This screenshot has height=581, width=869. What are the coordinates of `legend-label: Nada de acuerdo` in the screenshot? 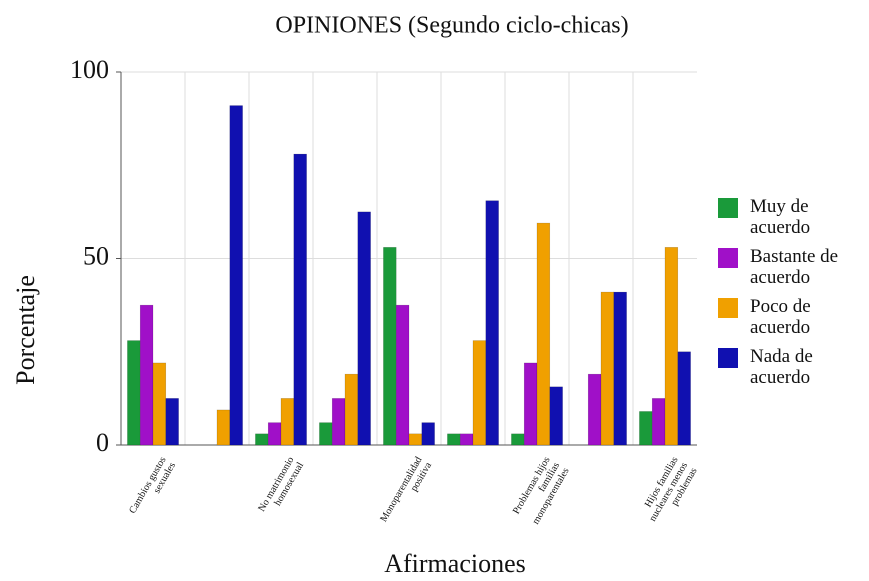 It's located at (781, 367).